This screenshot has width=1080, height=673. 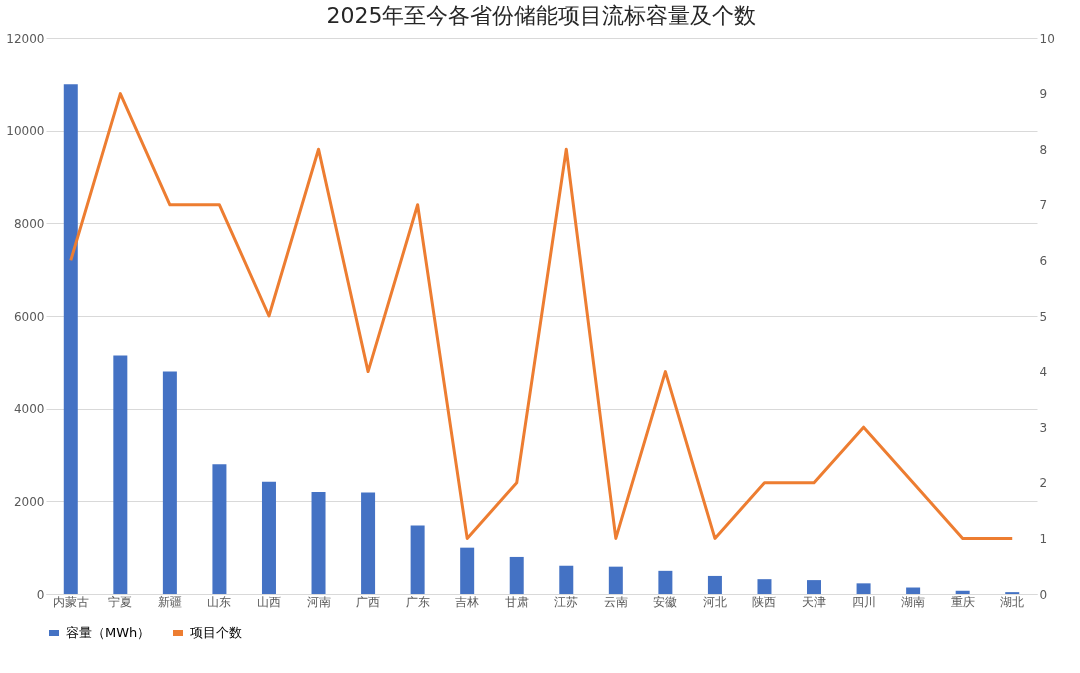 What do you see at coordinates (219, 601) in the screenshot?
I see `x-tick-label: 山东` at bounding box center [219, 601].